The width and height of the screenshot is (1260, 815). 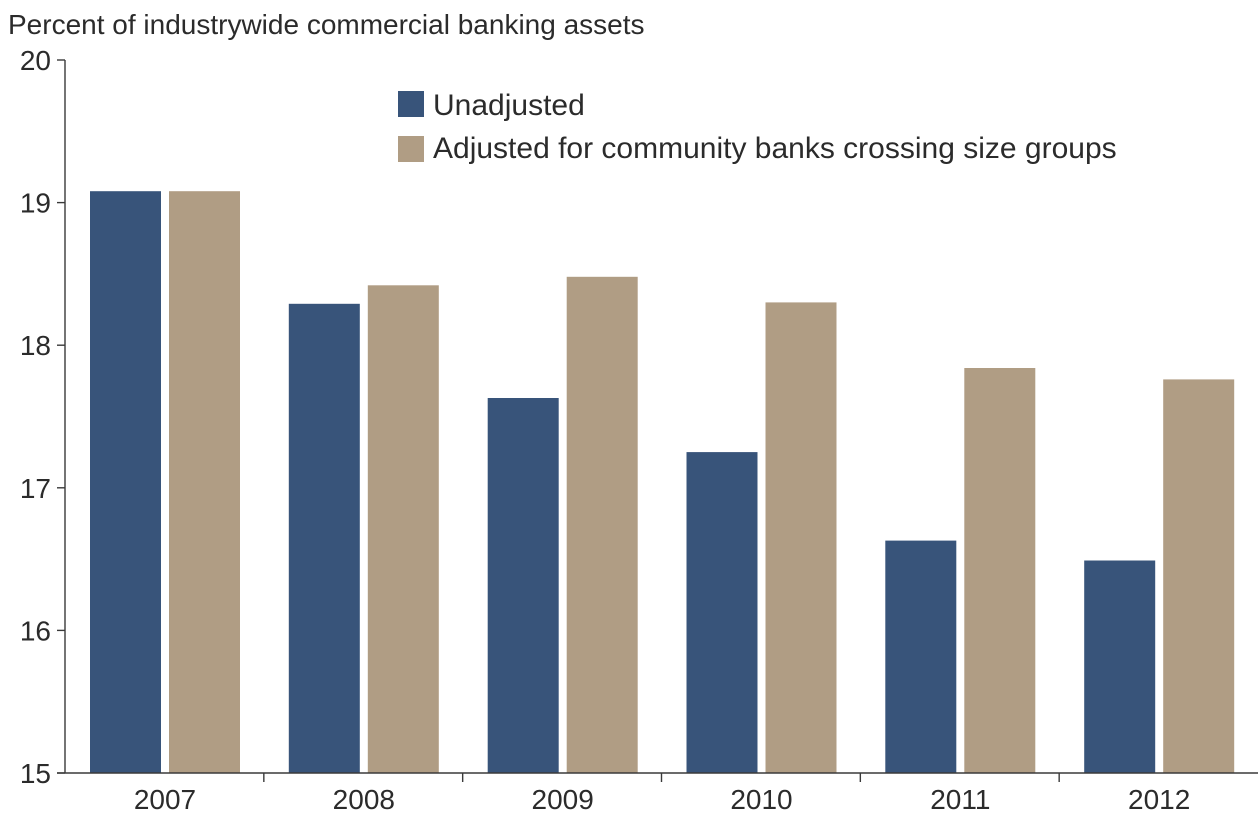 What do you see at coordinates (1000, 570) in the screenshot?
I see `bar-adjusted-2011` at bounding box center [1000, 570].